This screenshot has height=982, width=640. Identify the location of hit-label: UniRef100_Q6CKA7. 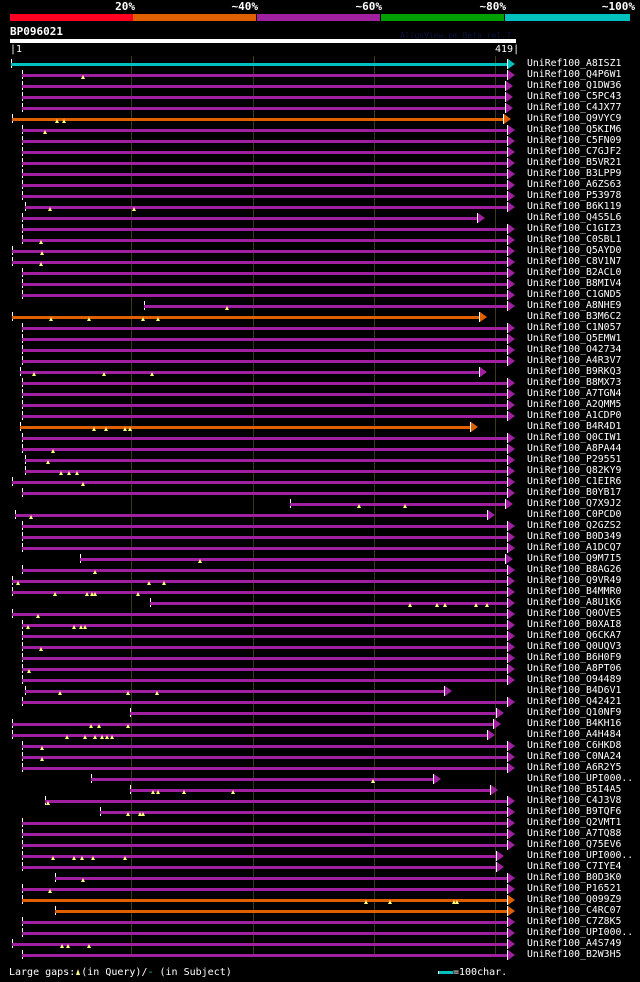
(574, 635).